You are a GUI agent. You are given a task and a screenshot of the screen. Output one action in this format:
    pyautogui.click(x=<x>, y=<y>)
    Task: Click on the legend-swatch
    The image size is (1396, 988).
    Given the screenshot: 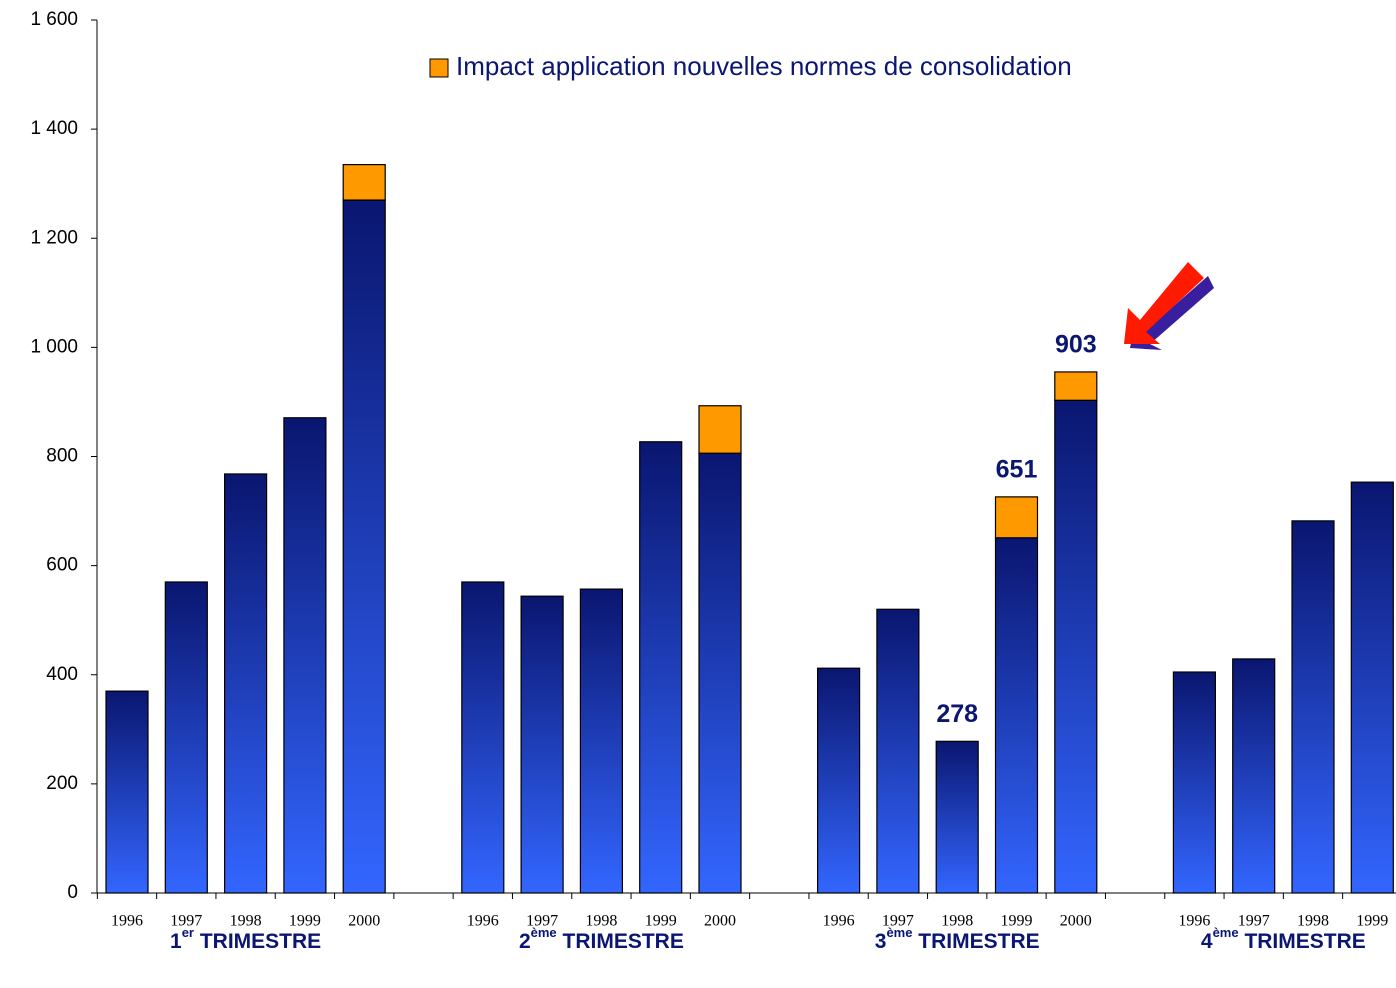 What is the action you would take?
    pyautogui.click(x=439, y=68)
    